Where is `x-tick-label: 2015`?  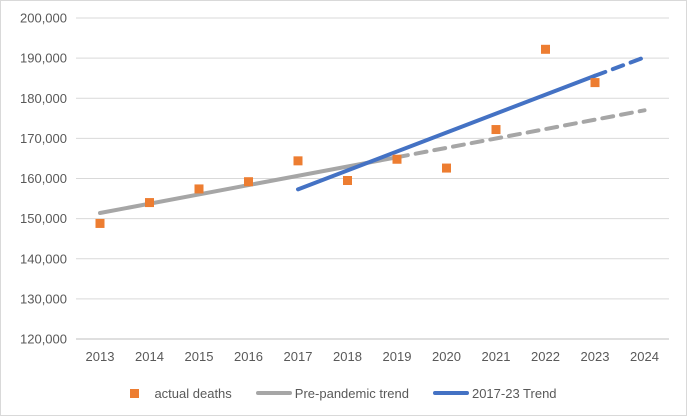 x-tick-label: 2015 is located at coordinates (199, 356).